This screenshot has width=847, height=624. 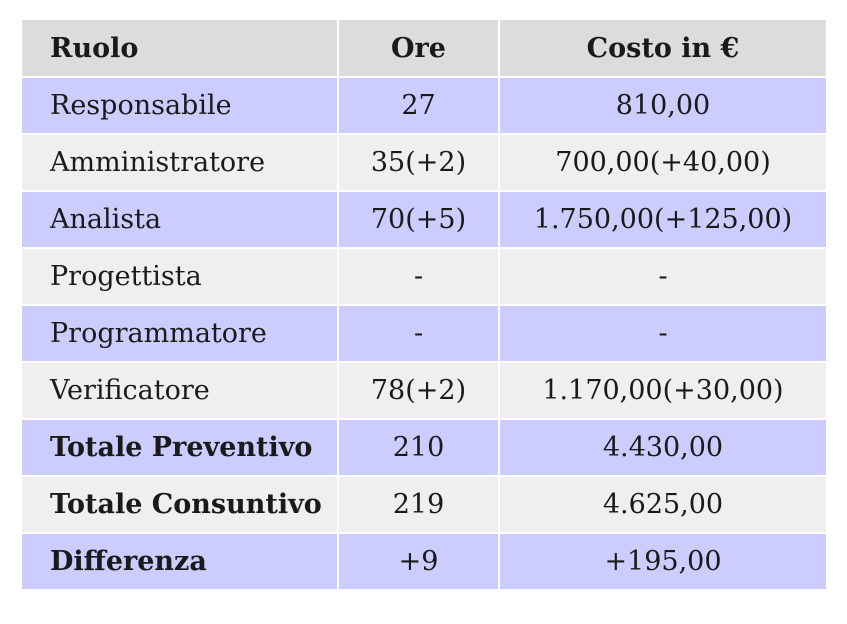 I want to click on table-row-responsabile: Responsabile 27 810,00, so click(x=424, y=106).